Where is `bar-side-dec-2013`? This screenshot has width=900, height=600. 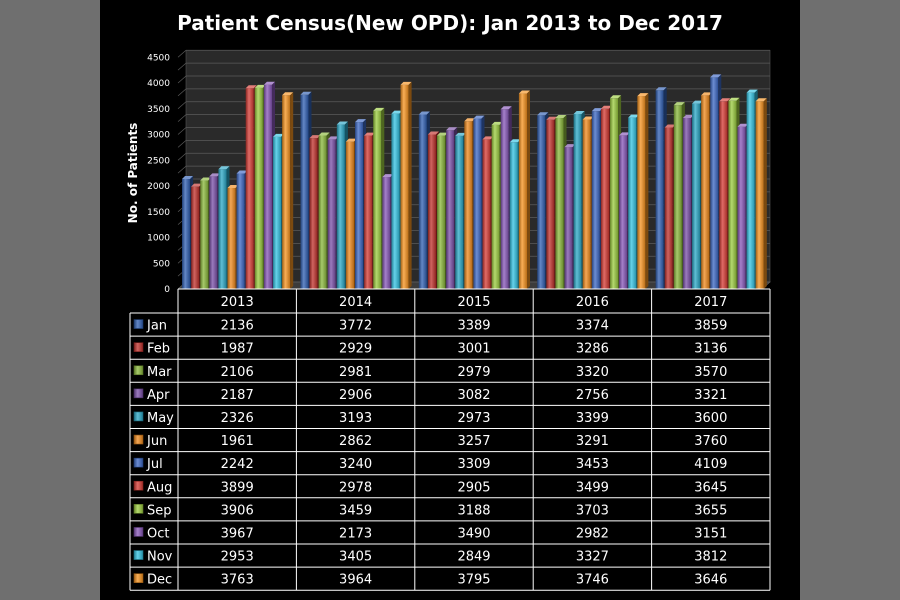 bar-side-dec-2013 is located at coordinates (292, 190).